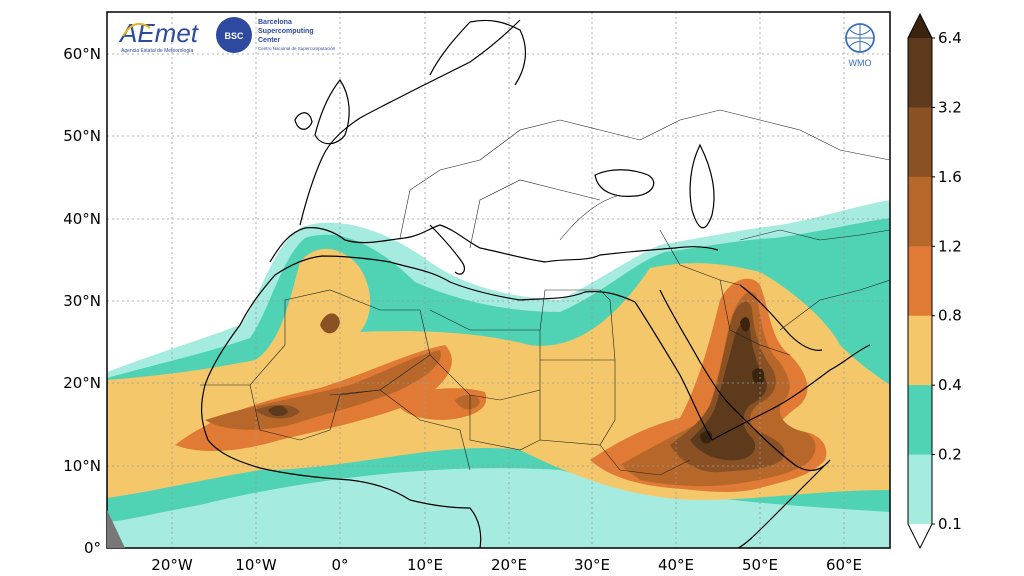 This screenshot has height=576, width=1024. Describe the element at coordinates (920, 26) in the screenshot. I see `colorbar-extend-max` at that location.